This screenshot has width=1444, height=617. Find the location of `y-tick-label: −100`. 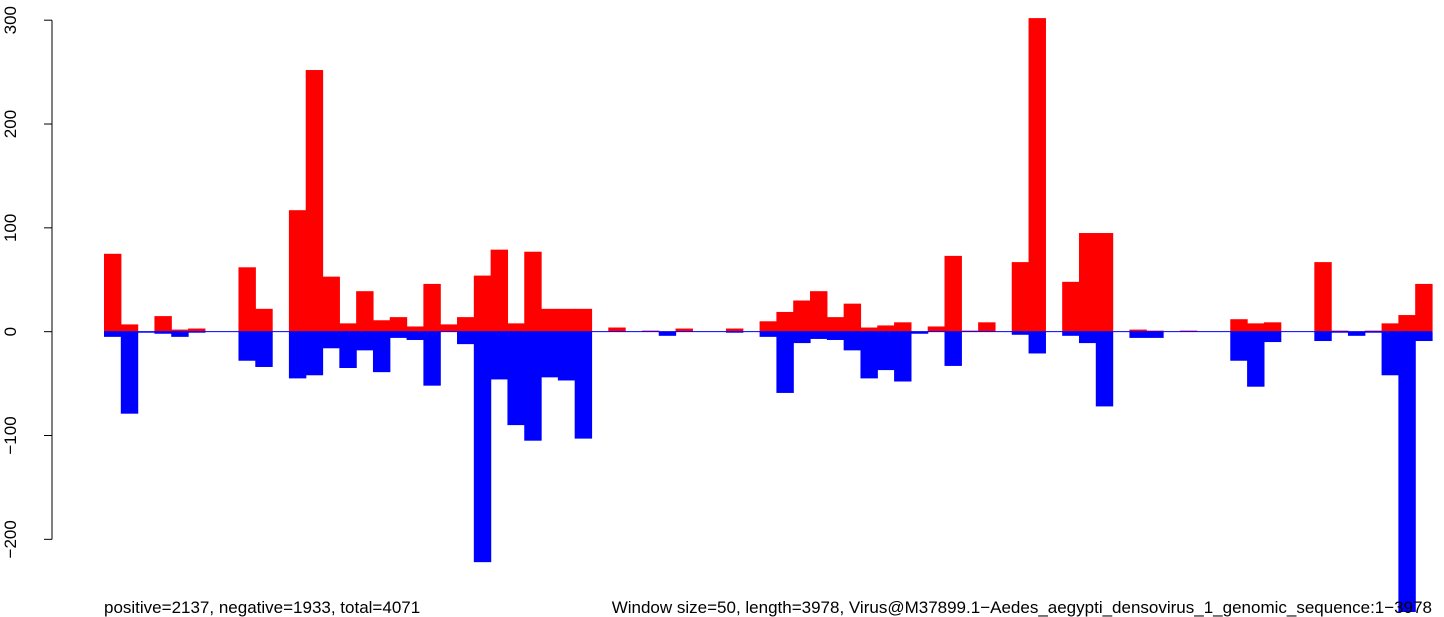

y-tick-label: −100 is located at coordinates (10, 435).